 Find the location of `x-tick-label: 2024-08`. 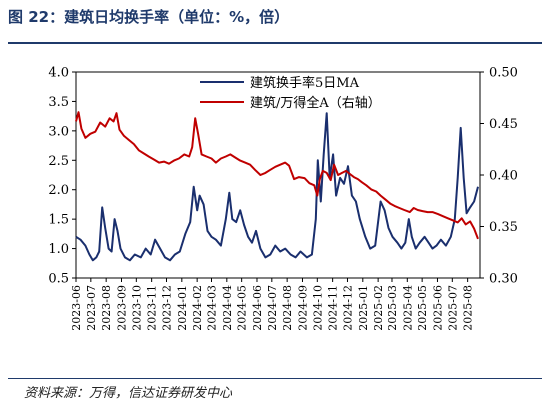

x-tick-label: 2024-08 is located at coordinates (287, 308).